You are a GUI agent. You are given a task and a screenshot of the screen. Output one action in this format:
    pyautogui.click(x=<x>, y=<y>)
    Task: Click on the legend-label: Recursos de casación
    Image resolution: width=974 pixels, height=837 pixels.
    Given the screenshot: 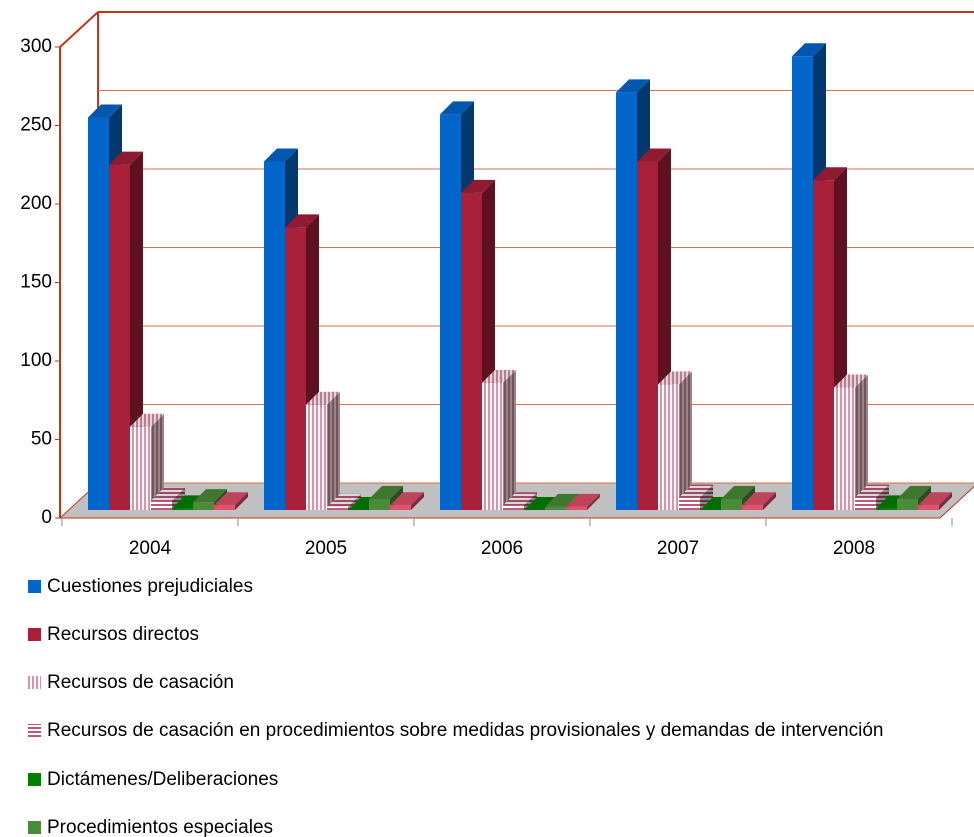 What is the action you would take?
    pyautogui.click(x=140, y=682)
    